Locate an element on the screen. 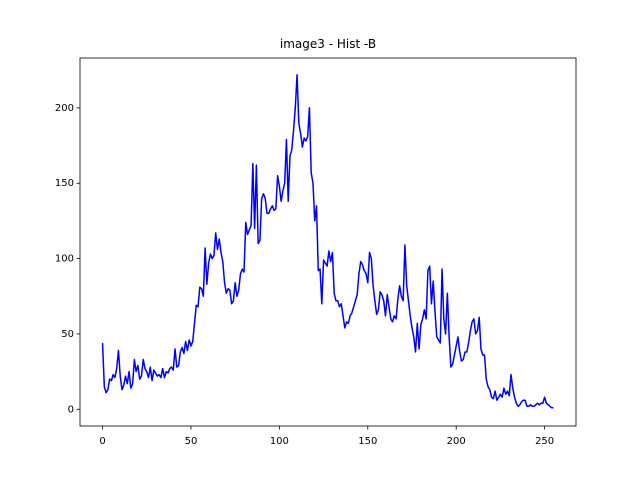  y-tick-label: 100 is located at coordinates (64, 259).